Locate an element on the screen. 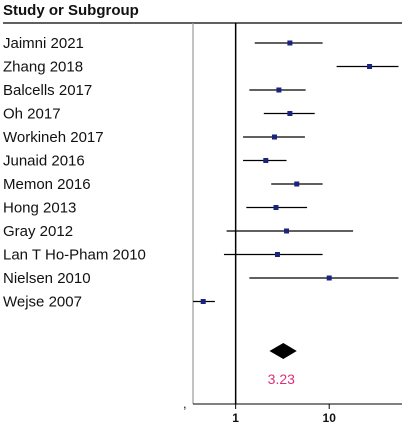  study-row: Jaimni 2021 is located at coordinates (163, 43).